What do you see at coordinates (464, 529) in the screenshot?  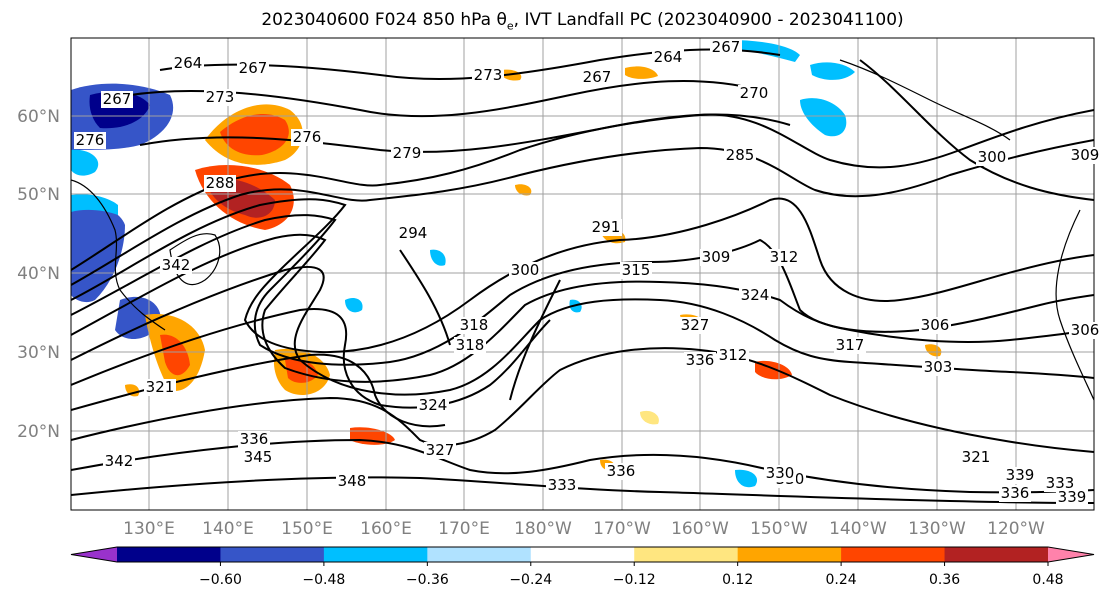 I see `longitude-label: 170°E` at bounding box center [464, 529].